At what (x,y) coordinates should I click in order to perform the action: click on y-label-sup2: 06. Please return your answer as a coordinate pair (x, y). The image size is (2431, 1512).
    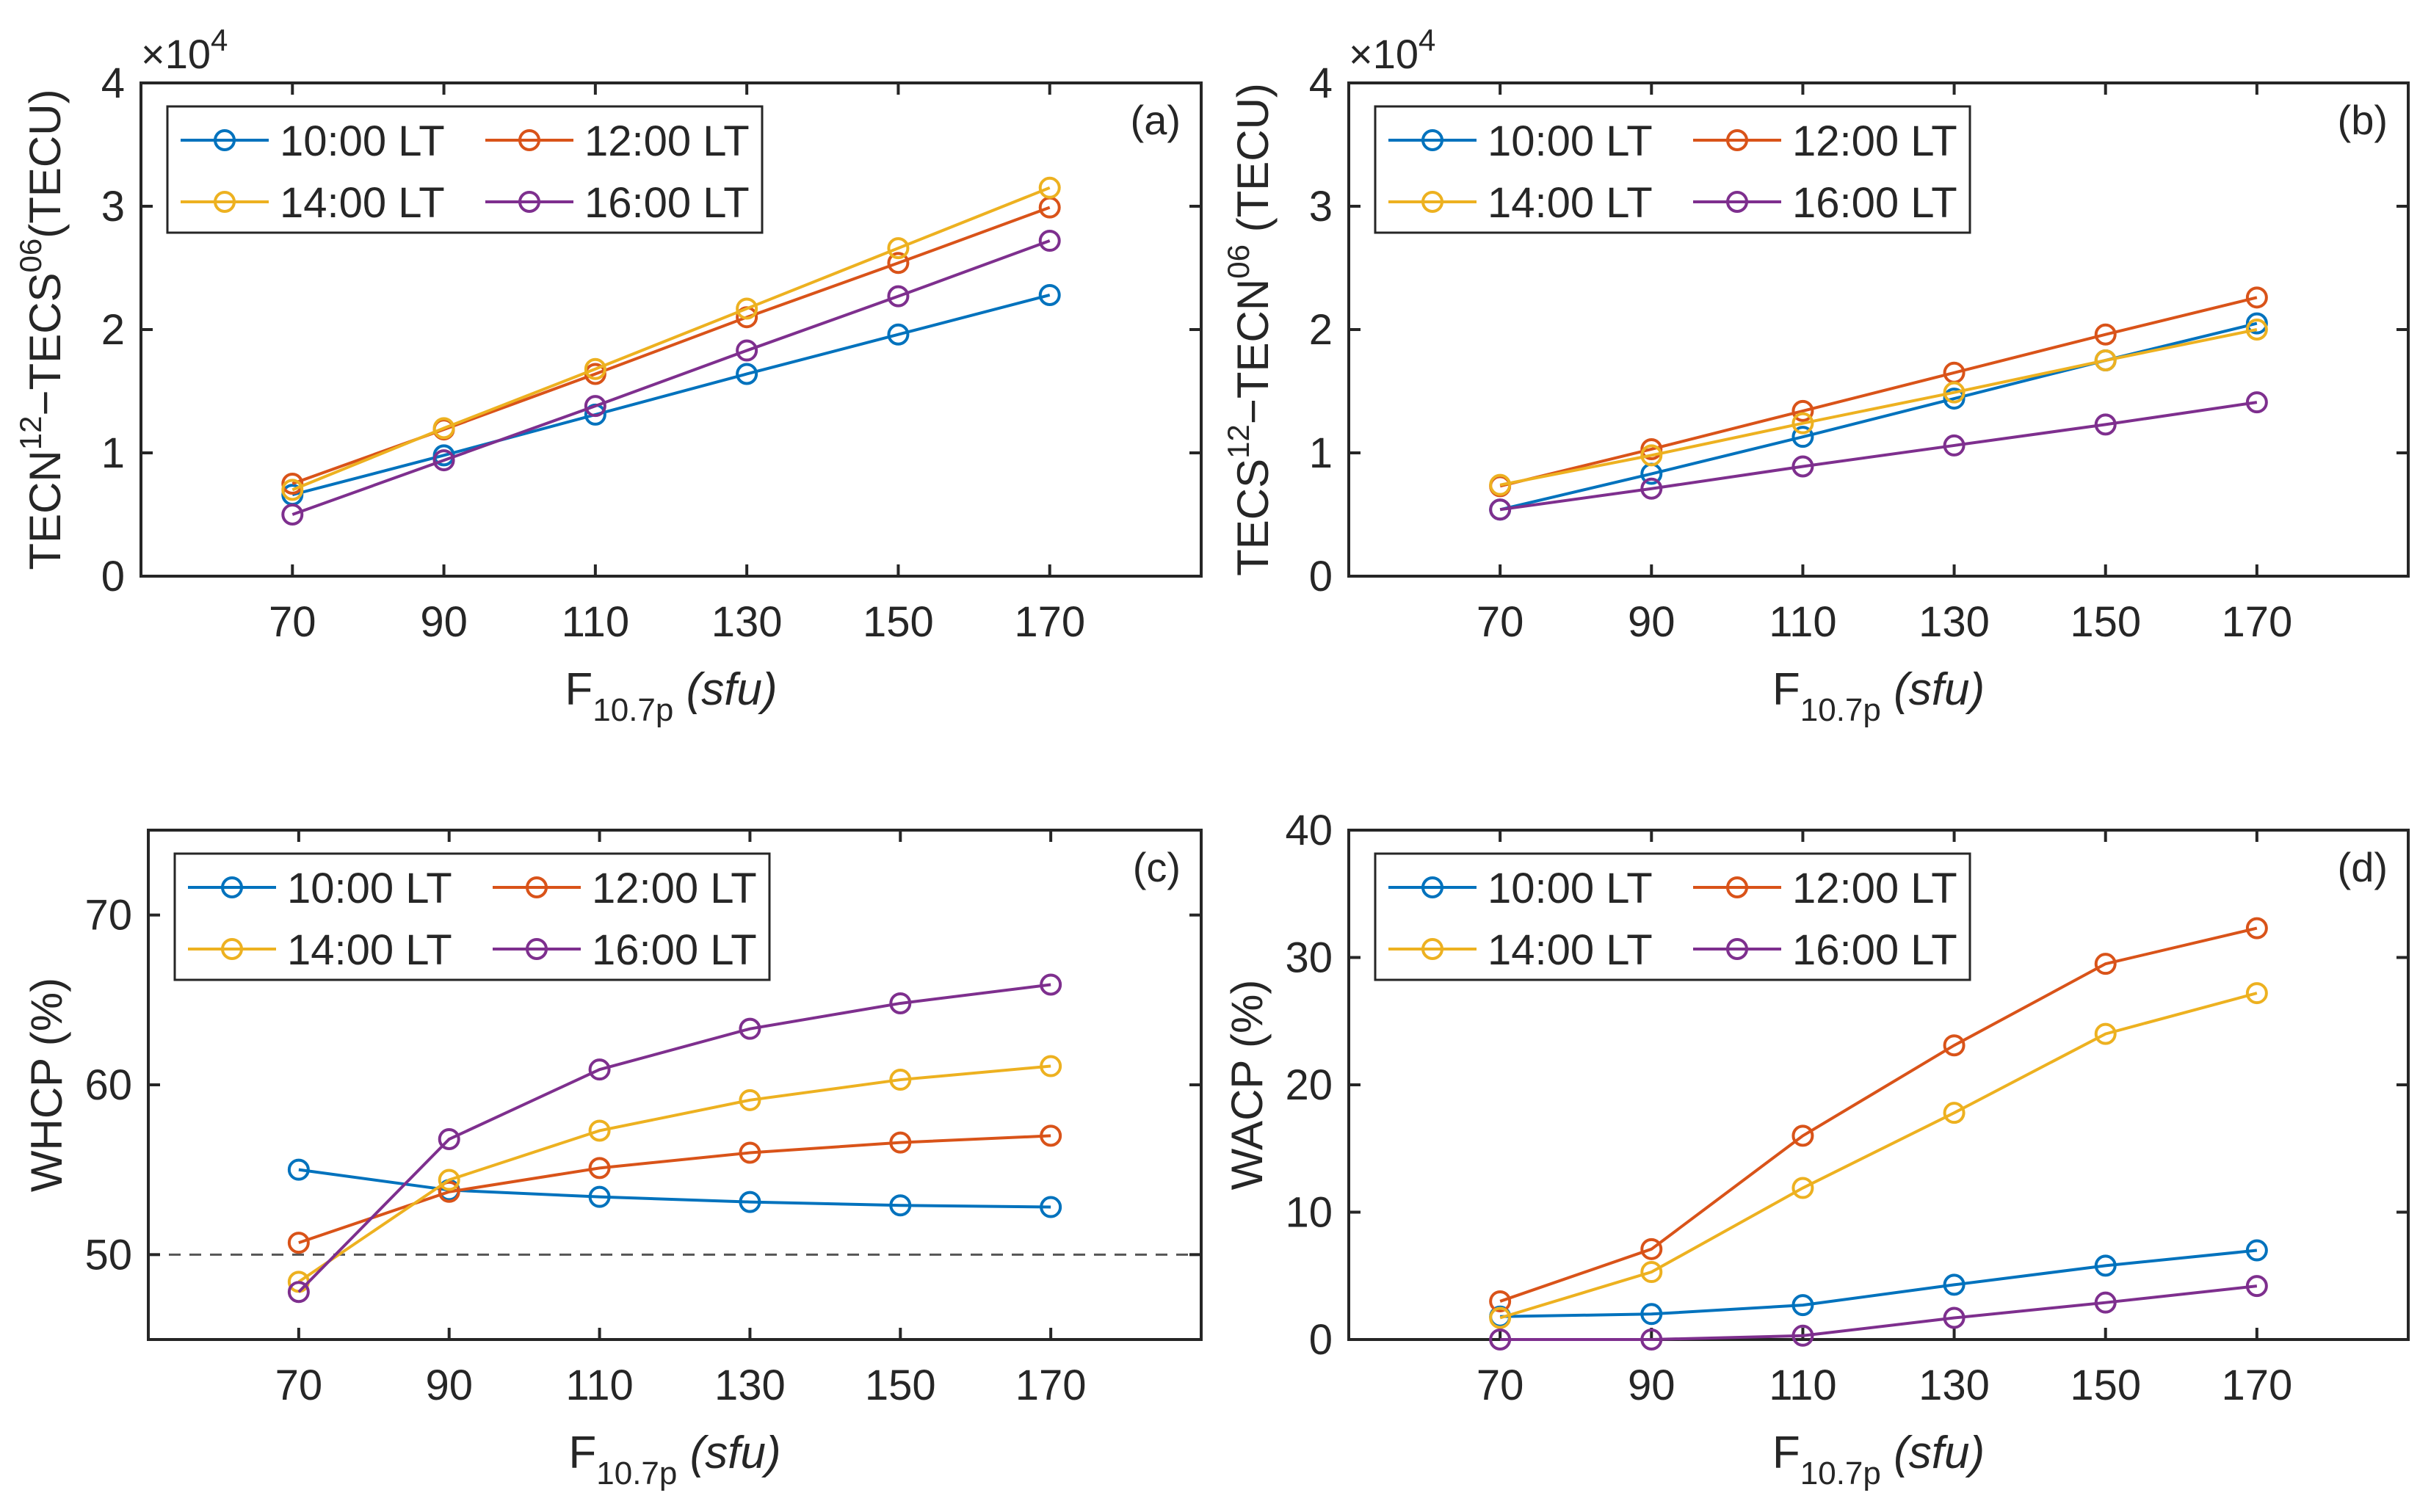
    Looking at the image, I should click on (1239, 261).